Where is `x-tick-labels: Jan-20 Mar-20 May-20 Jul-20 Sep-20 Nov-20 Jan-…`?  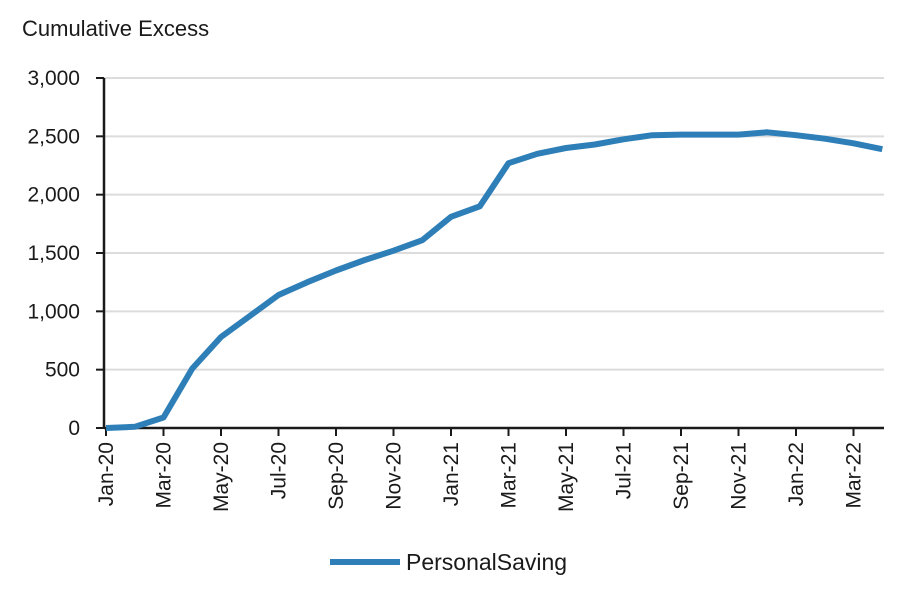
x-tick-labels: Jan-20 Mar-20 May-20 Jul-20 Sep-20 Nov-20 Jan-… is located at coordinates (480, 477).